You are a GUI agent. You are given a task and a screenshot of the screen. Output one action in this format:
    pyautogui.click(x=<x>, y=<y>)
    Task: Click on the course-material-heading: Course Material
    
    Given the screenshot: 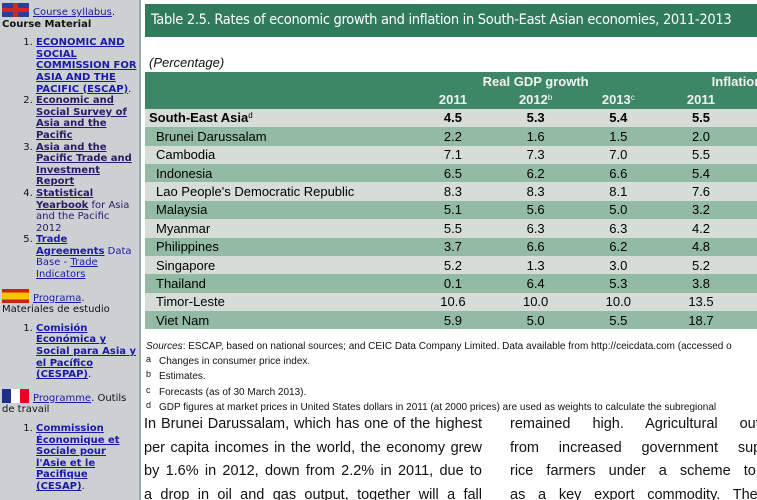 What is the action you would take?
    pyautogui.click(x=47, y=24)
    